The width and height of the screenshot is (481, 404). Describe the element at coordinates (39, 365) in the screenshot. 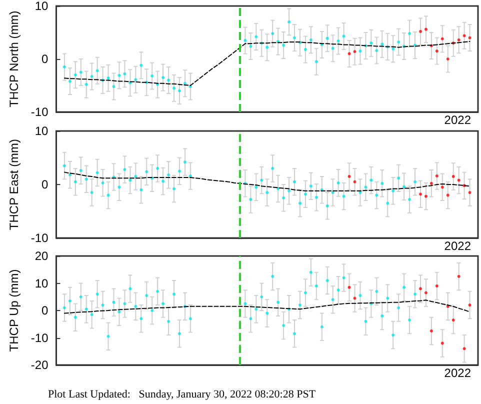

I see `y-tick-label: -20` at that location.